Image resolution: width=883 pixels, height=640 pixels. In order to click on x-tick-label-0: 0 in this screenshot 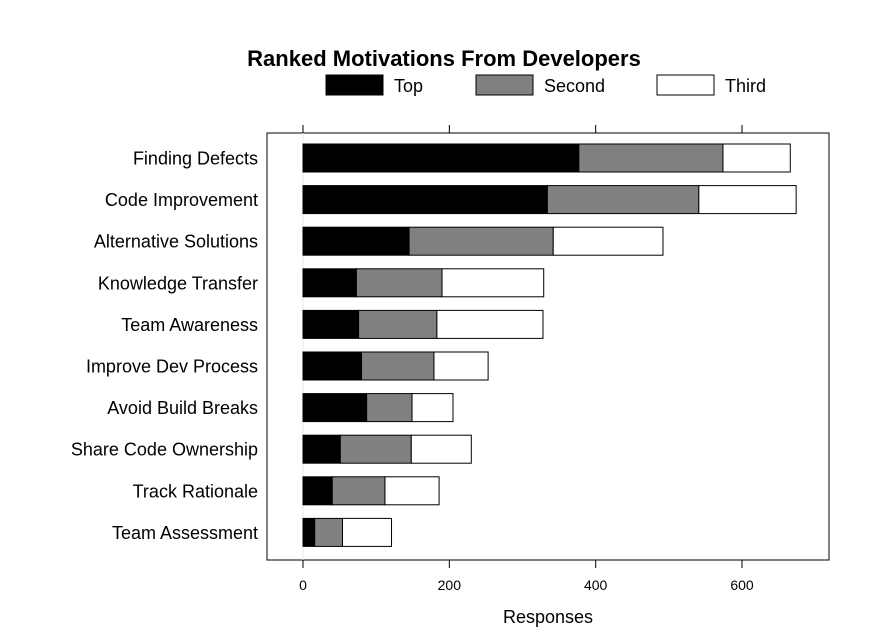, I will do `click(303, 585)`.